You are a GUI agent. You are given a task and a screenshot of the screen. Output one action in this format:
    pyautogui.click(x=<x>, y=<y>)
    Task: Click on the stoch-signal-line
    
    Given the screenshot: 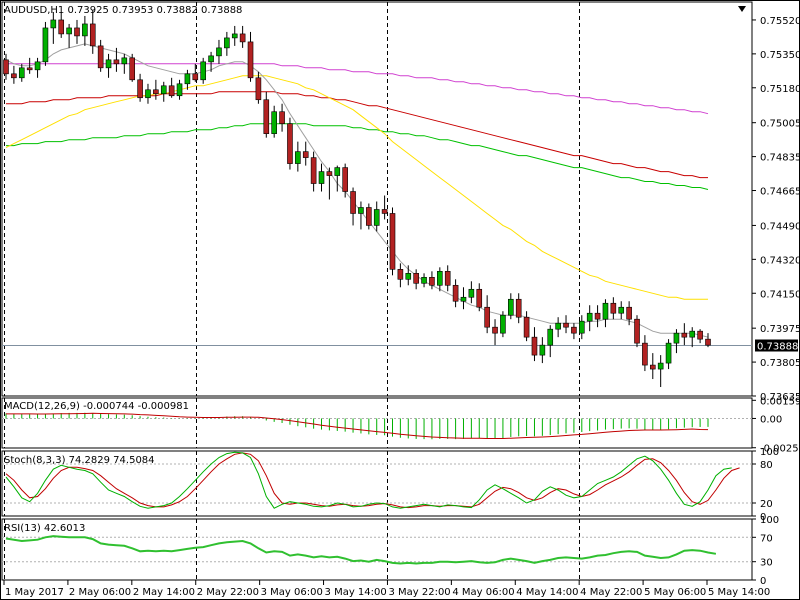 What is the action you would take?
    pyautogui.click(x=372, y=480)
    